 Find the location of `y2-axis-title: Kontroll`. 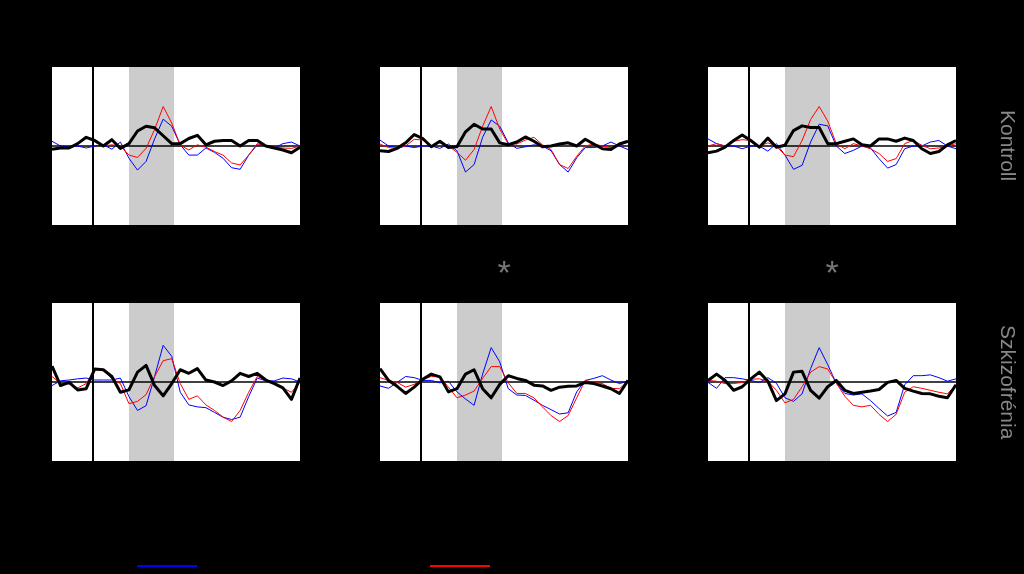

y2-axis-title: Kontroll is located at coordinates (1008, 146).